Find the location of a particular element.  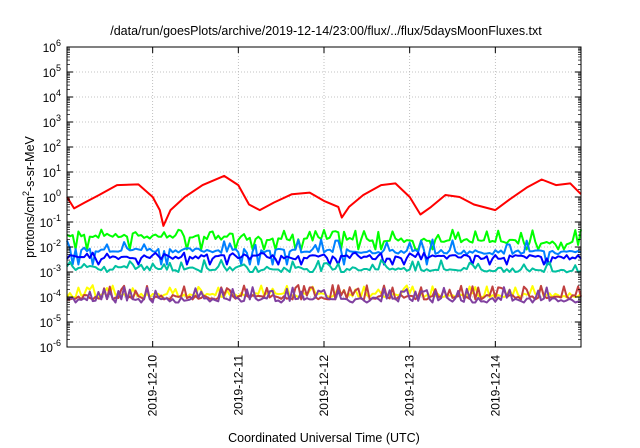

y-tick-label: 10⁻¹ is located at coordinates (50, 221).